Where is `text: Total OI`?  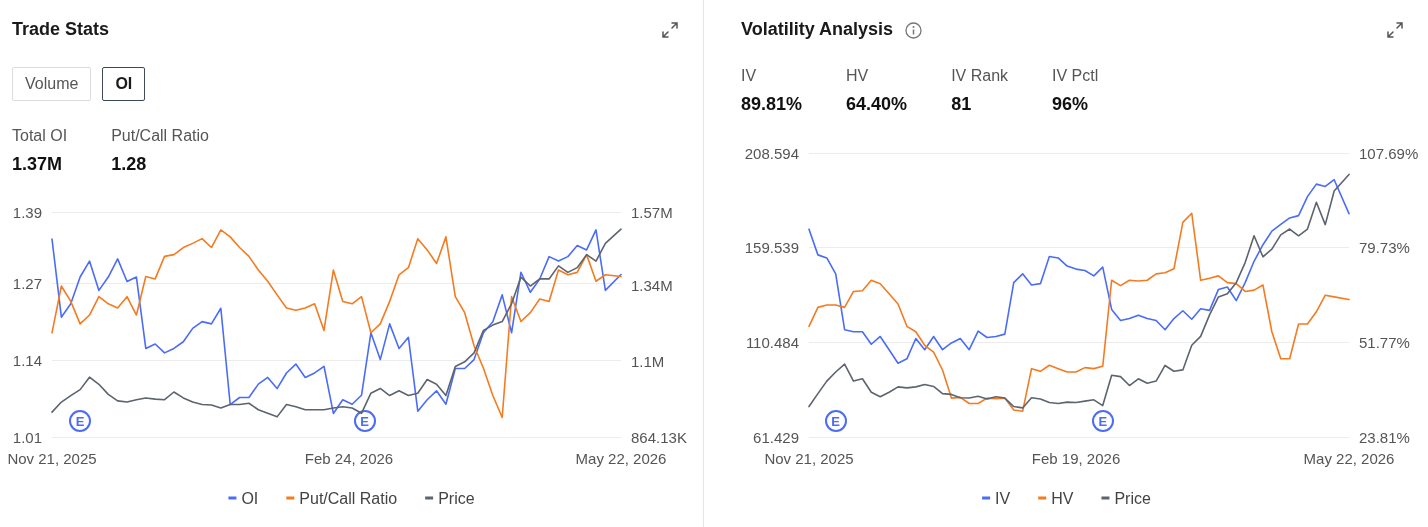
text: Total OI is located at coordinates (40, 136).